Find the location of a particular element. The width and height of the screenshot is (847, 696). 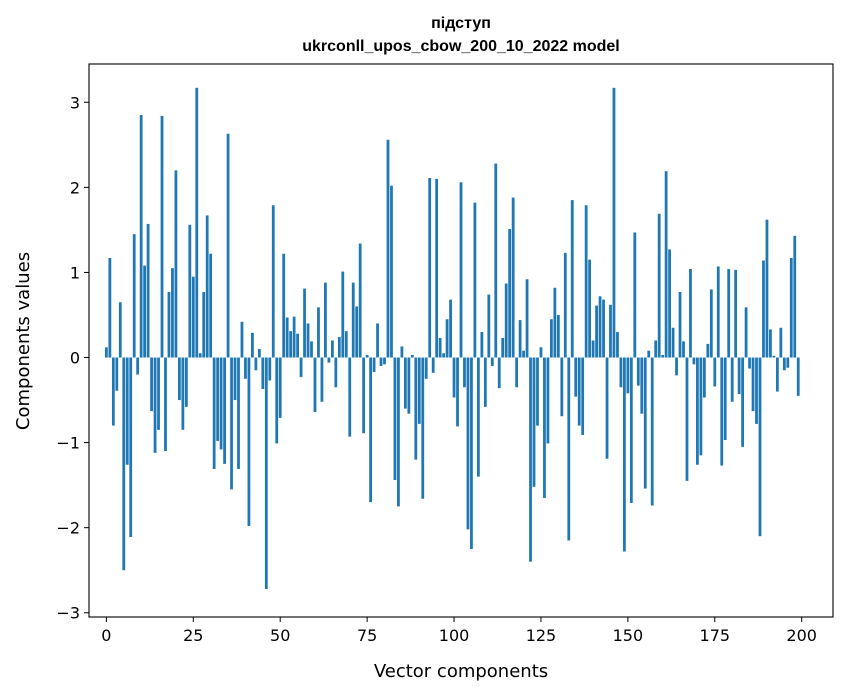

x-tick-label: 200 is located at coordinates (801, 635).